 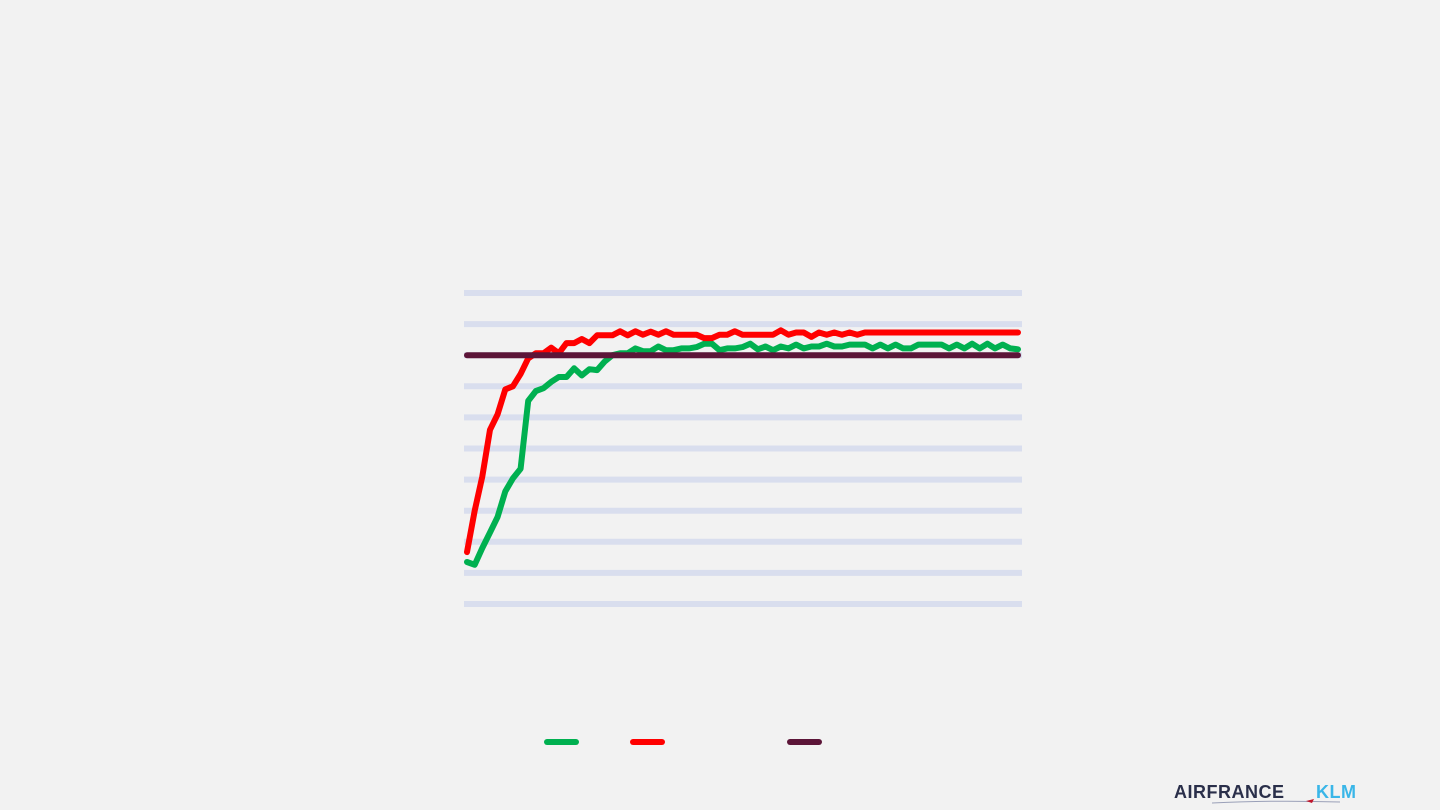 What do you see at coordinates (742, 454) in the screenshot?
I see `series-line-green` at bounding box center [742, 454].